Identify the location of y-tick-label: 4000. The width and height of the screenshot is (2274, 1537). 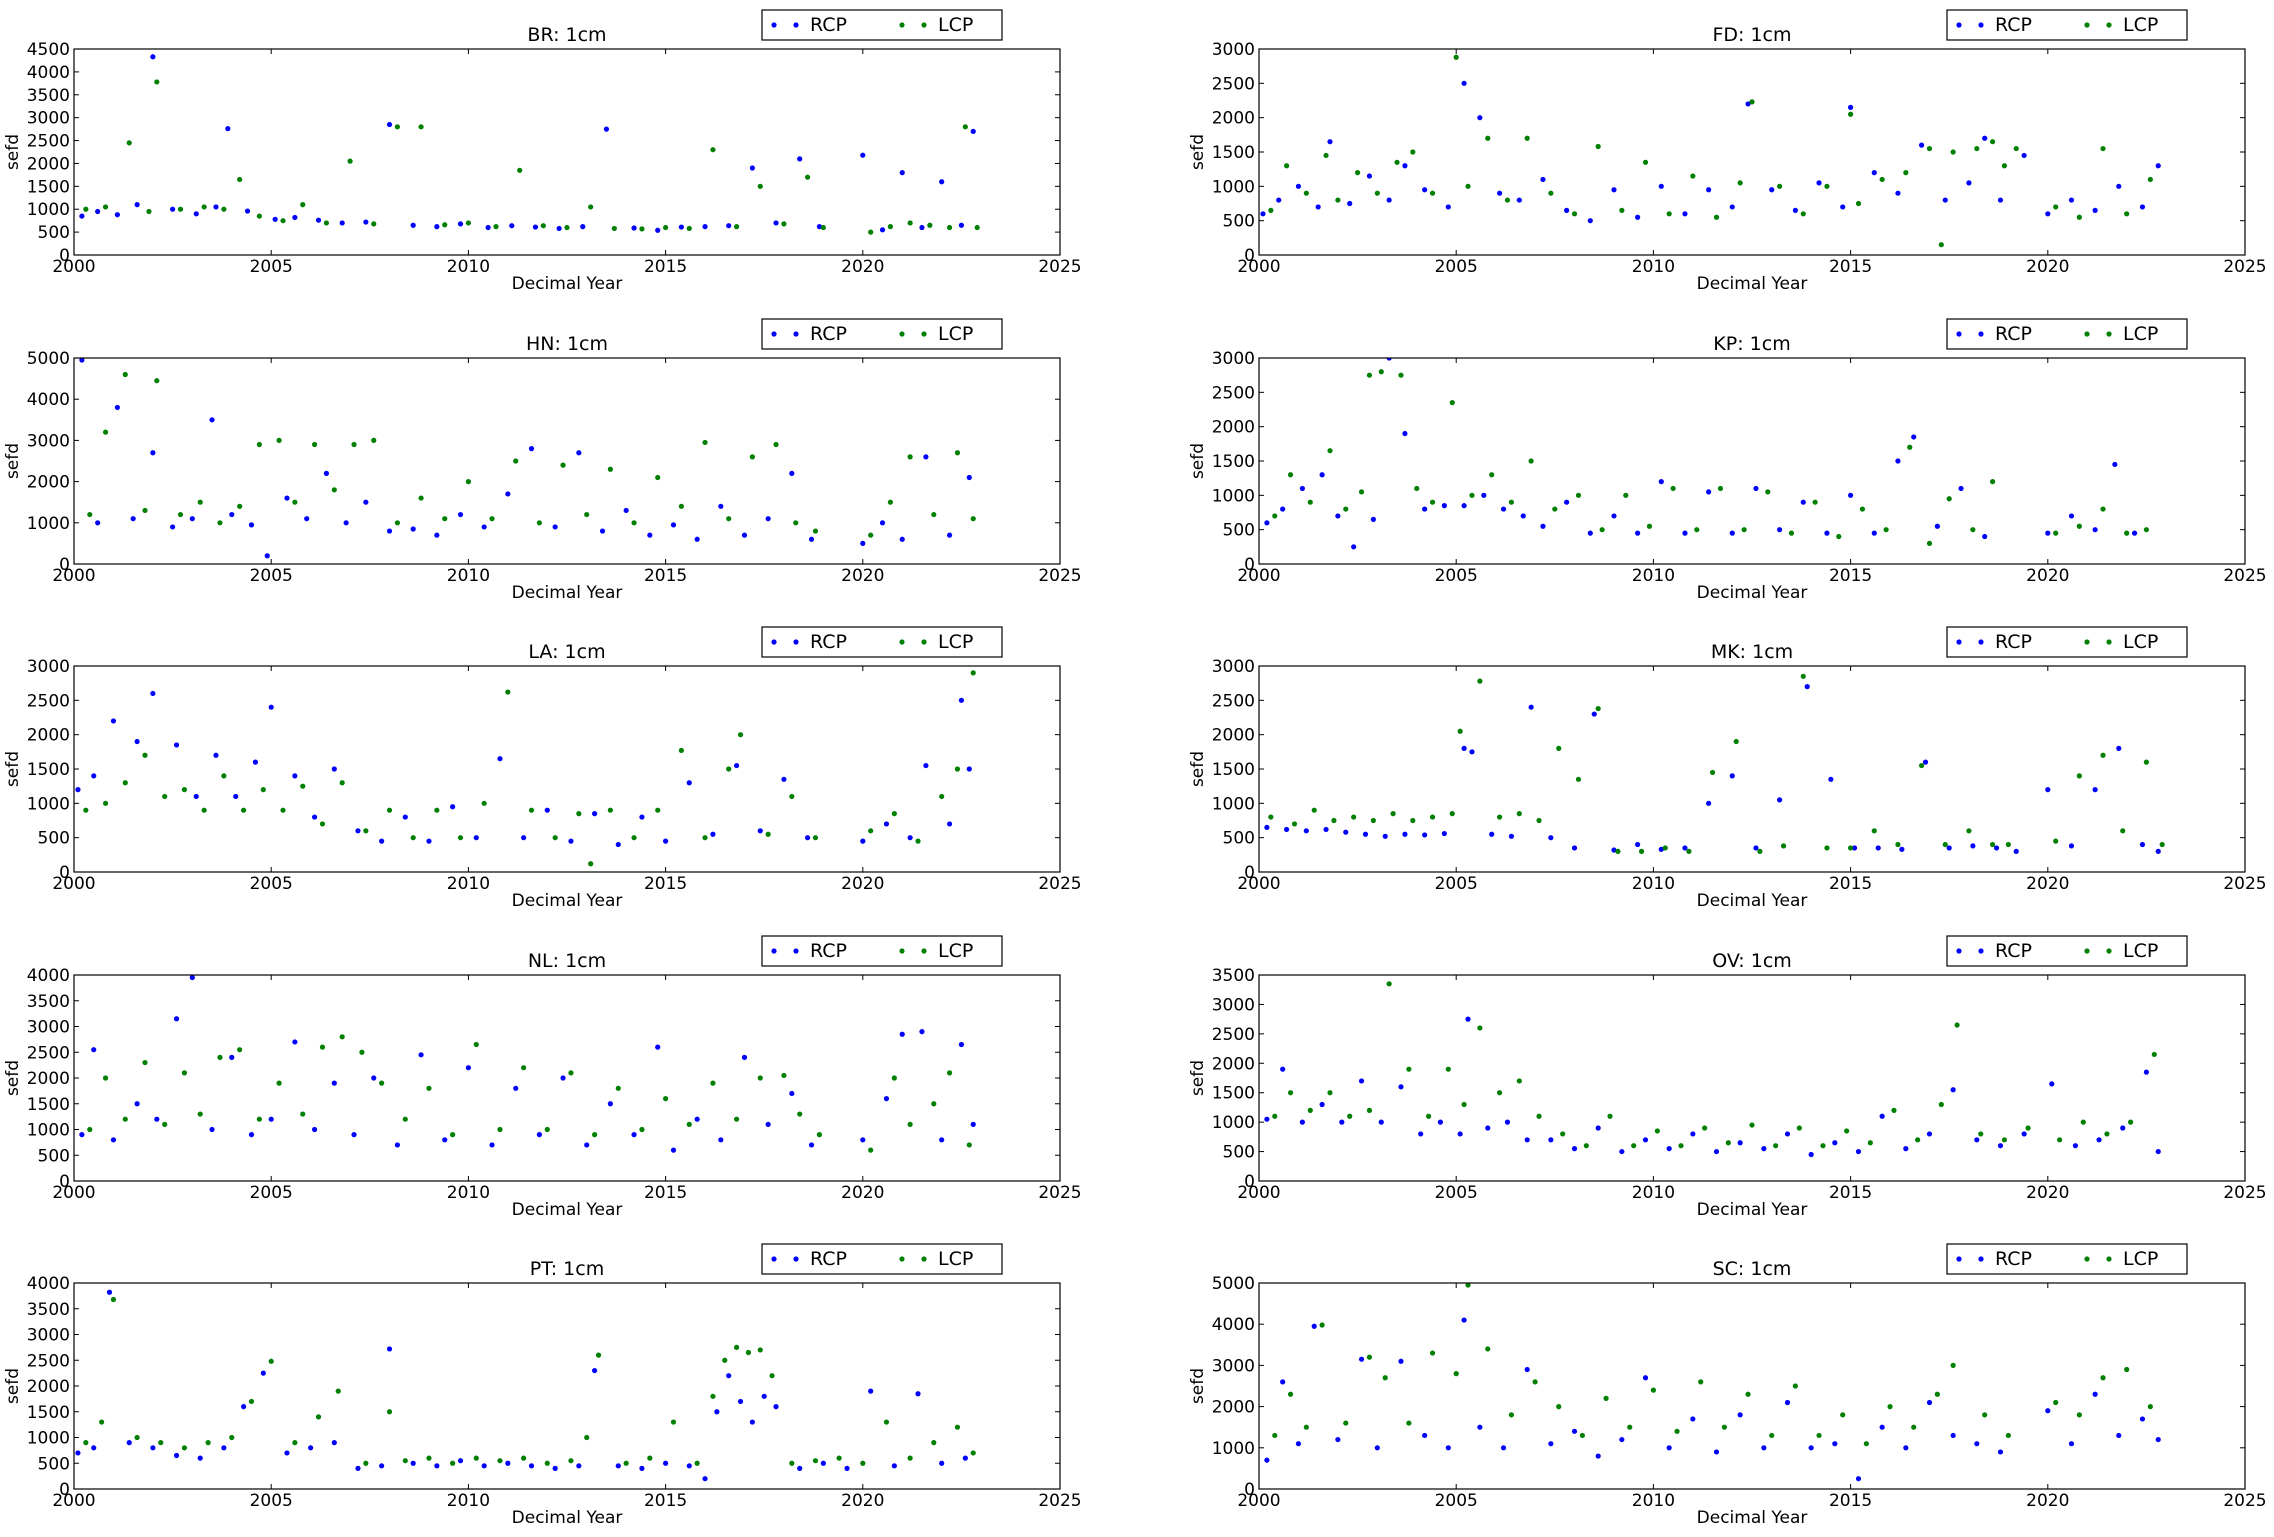
(48, 73).